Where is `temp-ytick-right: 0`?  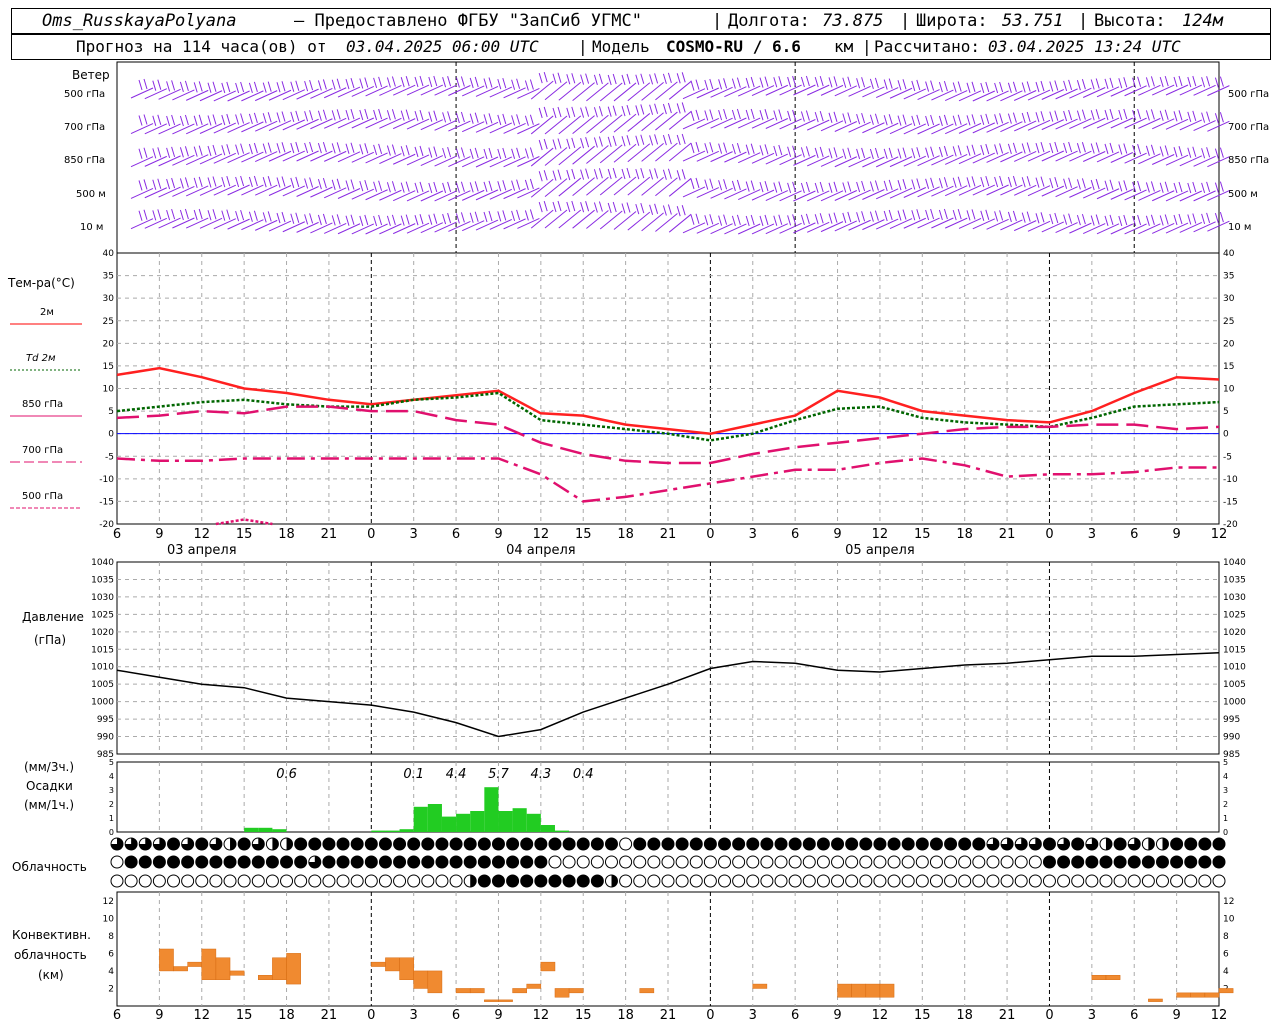
temp-ytick-right: 0 is located at coordinates (1226, 435).